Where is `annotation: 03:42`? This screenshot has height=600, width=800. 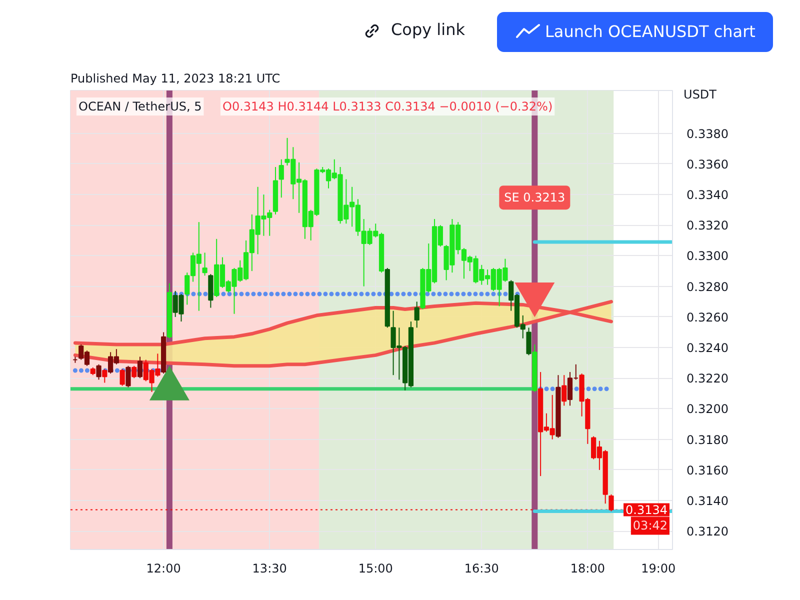
annotation: 03:42 is located at coordinates (650, 525).